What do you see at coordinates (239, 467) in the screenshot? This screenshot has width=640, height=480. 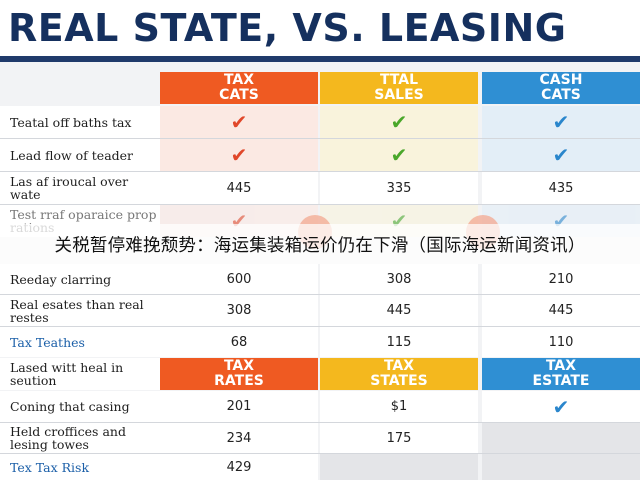 I see `table-cell: 429` at bounding box center [239, 467].